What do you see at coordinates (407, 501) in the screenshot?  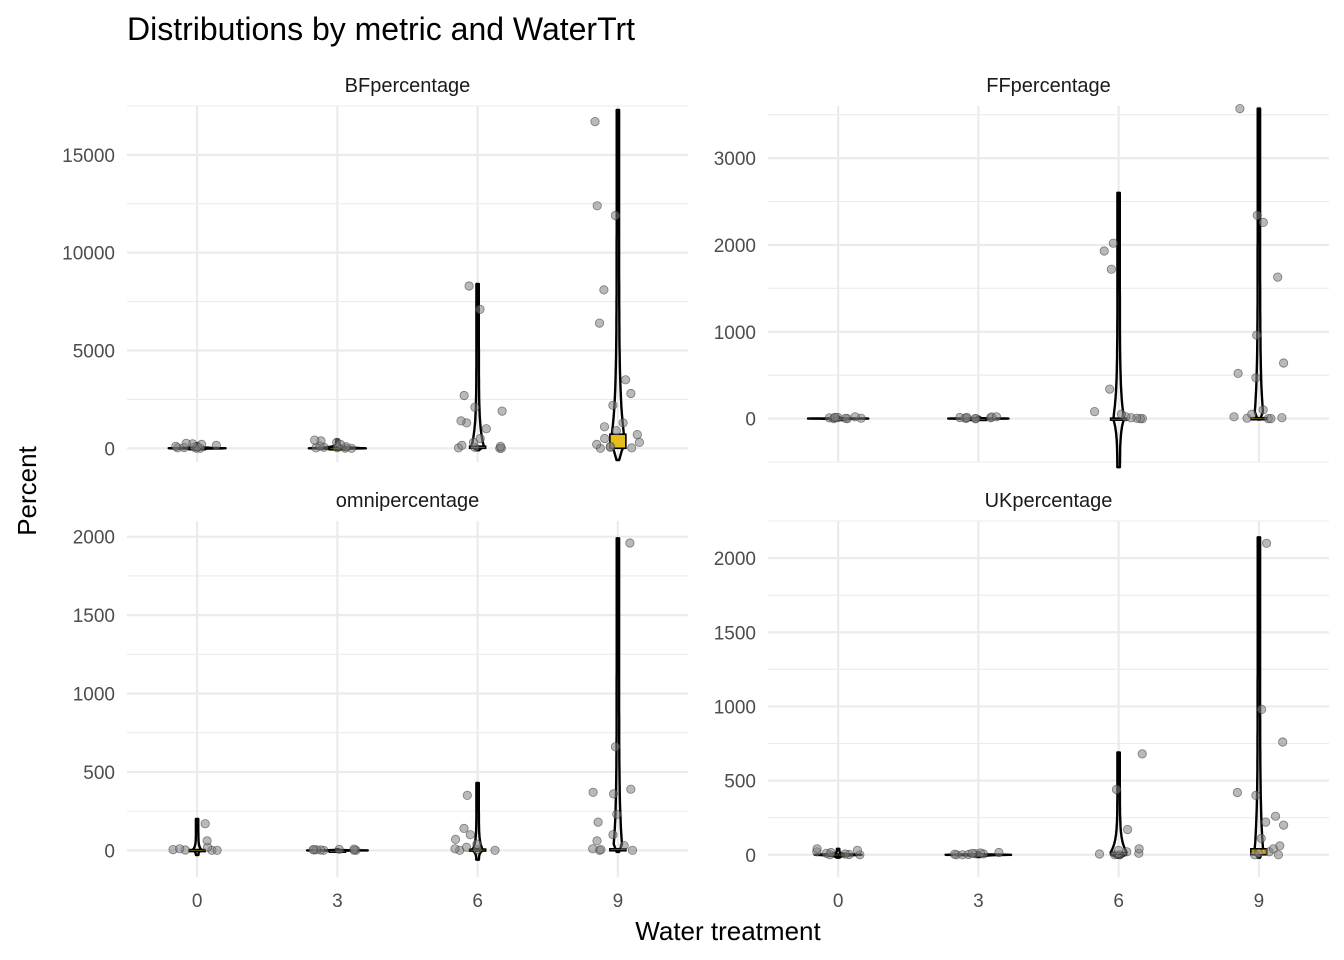 I see `facet-label: omnipercentage` at bounding box center [407, 501].